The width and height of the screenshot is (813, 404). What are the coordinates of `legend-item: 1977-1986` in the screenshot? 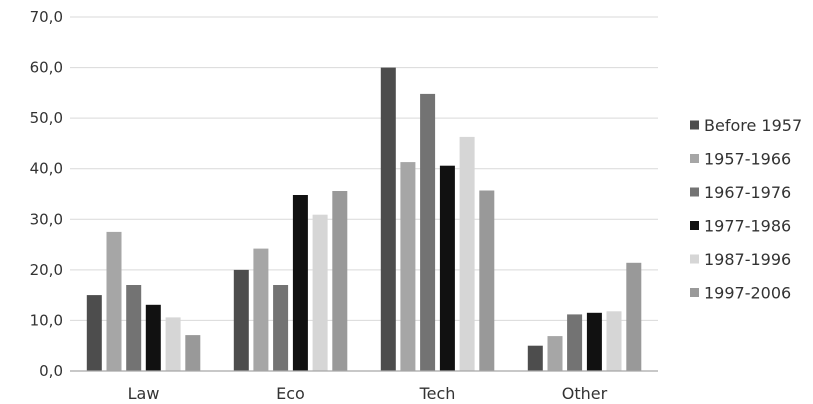 It's located at (740, 226).